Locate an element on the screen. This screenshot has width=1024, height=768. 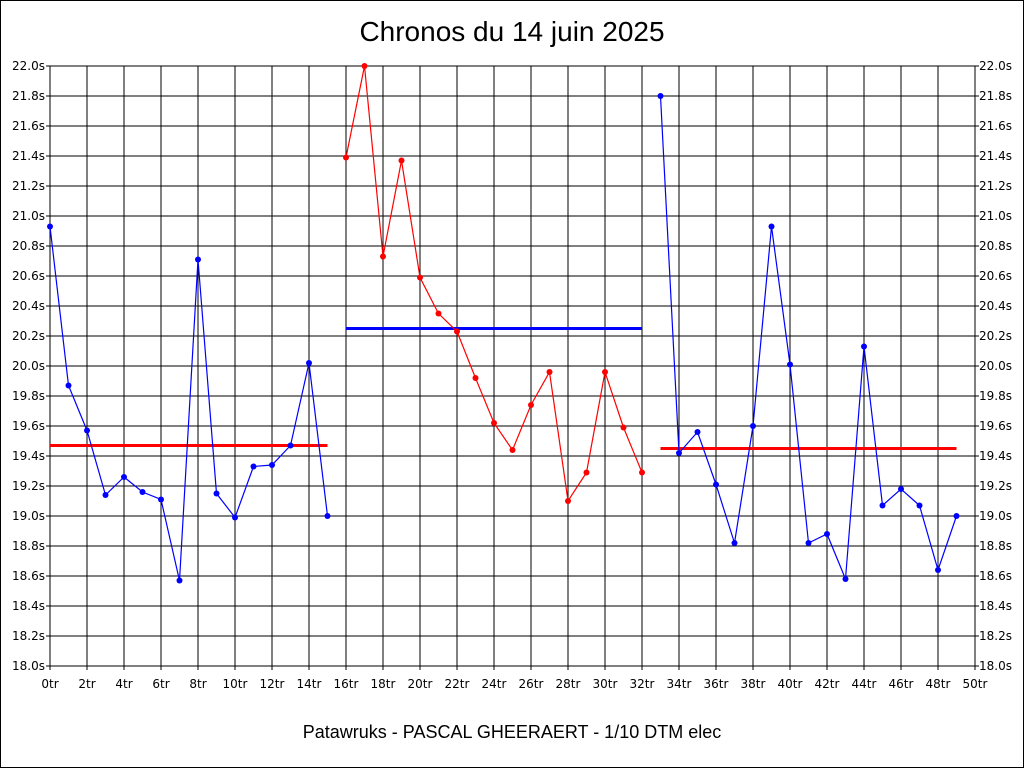
x-tick-label: 44tr is located at coordinates (864, 684).